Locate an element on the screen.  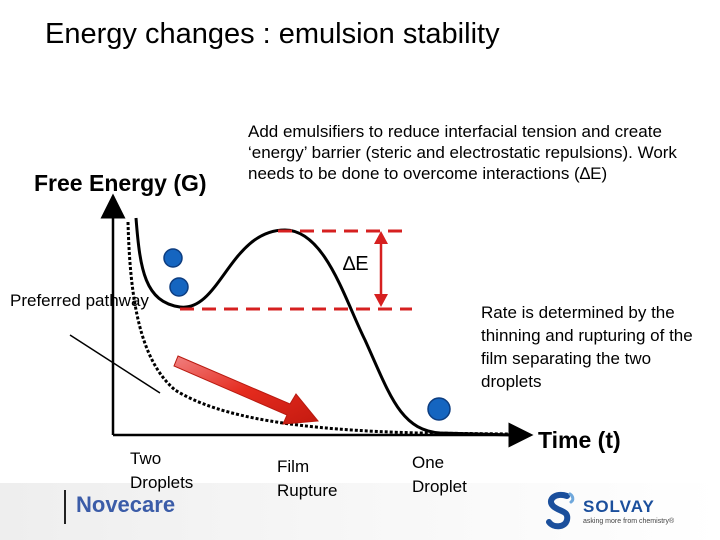
droplet-lower is located at coordinates (179, 287).